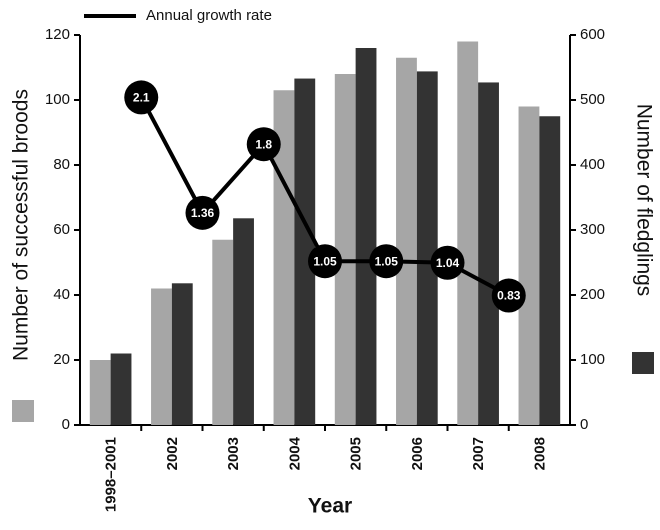 The width and height of the screenshot is (660, 530). Describe the element at coordinates (61, 294) in the screenshot. I see `y-tick-label: 40` at that location.